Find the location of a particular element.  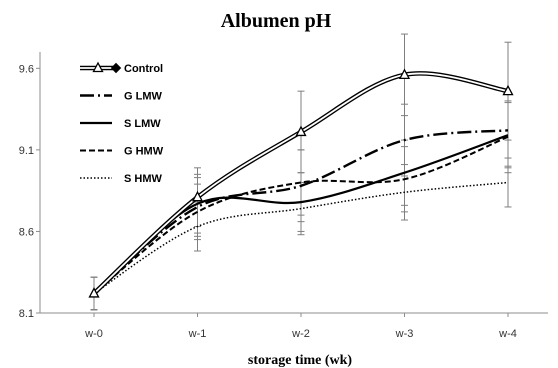

legend-label: S HMW is located at coordinates (143, 179).